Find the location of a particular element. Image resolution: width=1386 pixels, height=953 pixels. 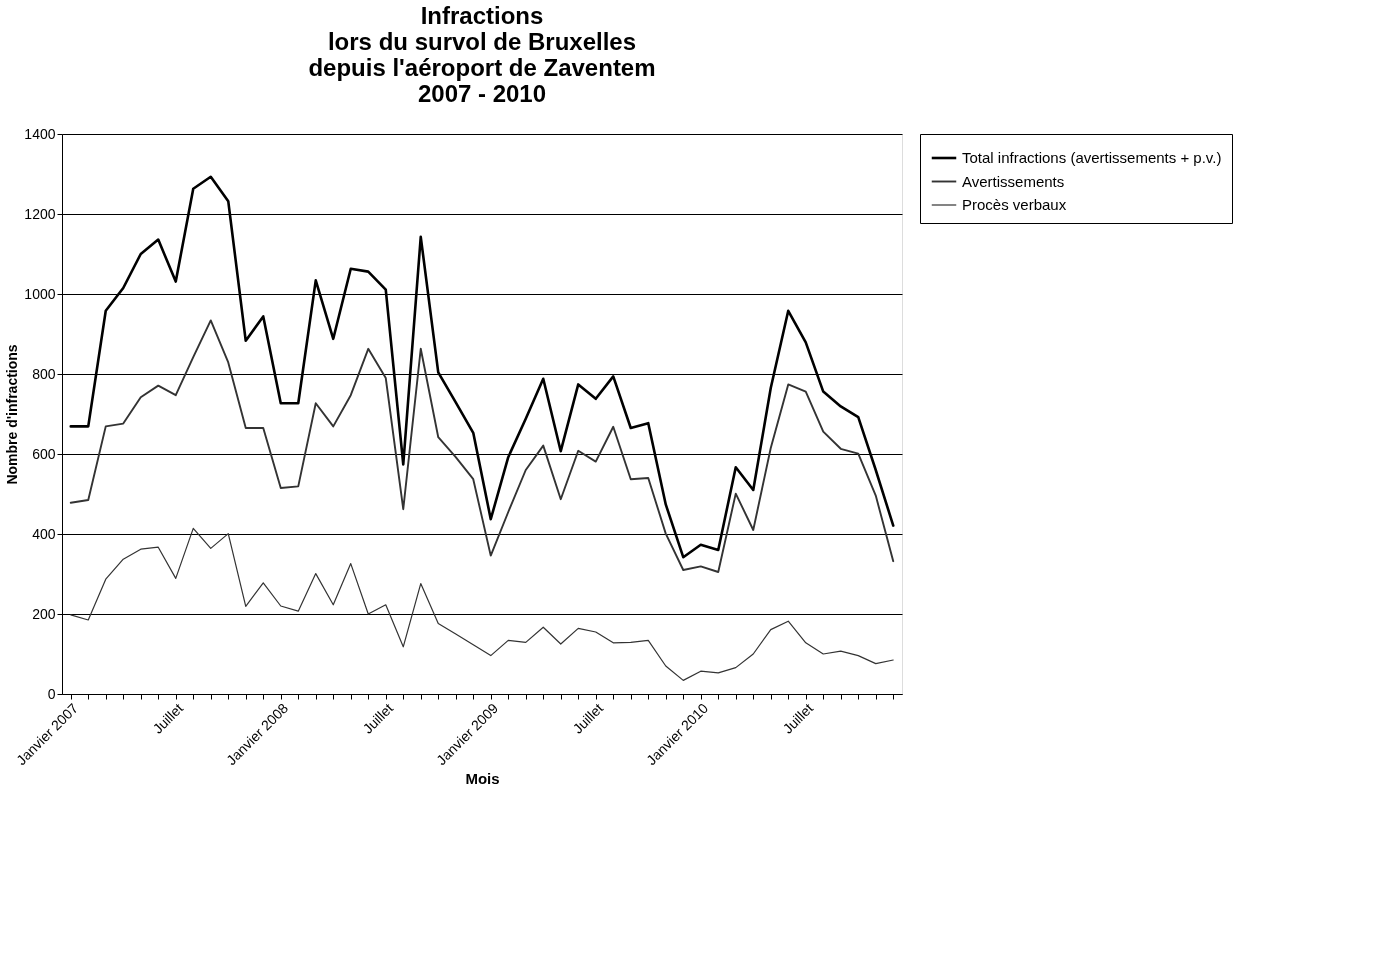

chart-title: Infractions lors du survol de Bruxelles depuis l'aéroport de Zaventem 2007 - 2010 is located at coordinates (482, 54).